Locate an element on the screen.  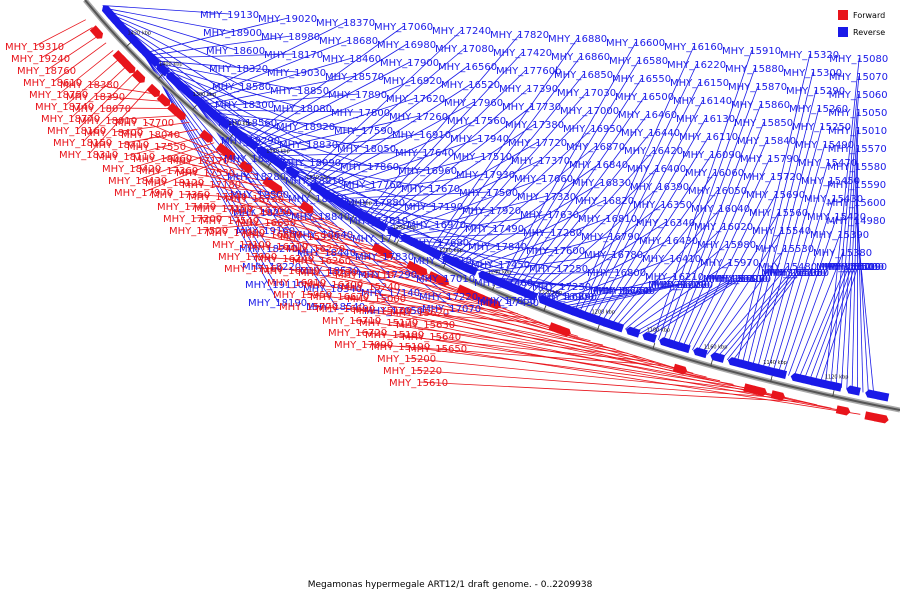
gene-label: MHY_16340 is located at coordinates (665, 223).